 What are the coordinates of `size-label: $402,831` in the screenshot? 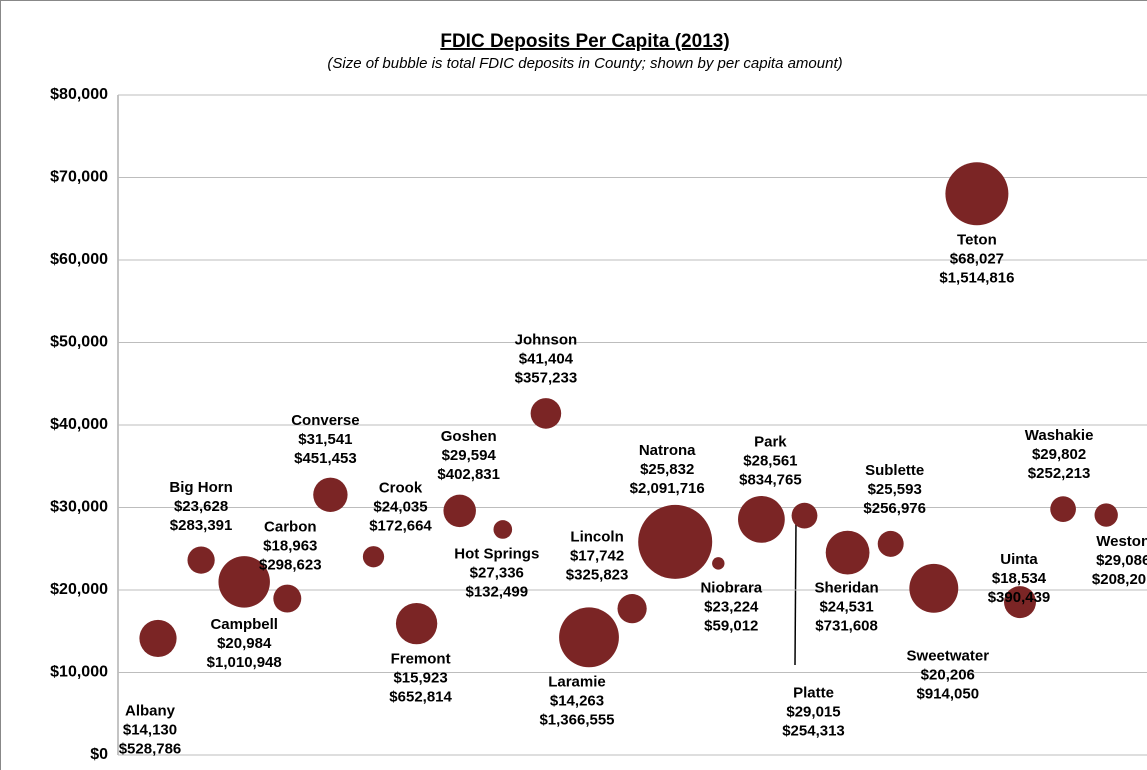 It's located at (468, 474).